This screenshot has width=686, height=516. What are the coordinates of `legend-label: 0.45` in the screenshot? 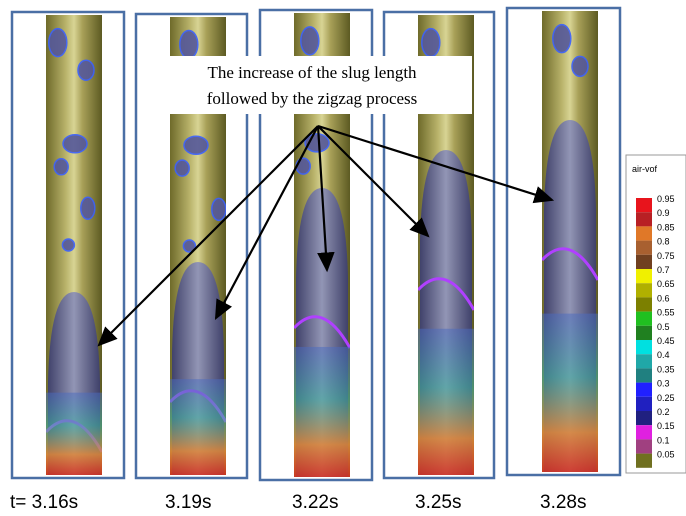 It's located at (666, 341).